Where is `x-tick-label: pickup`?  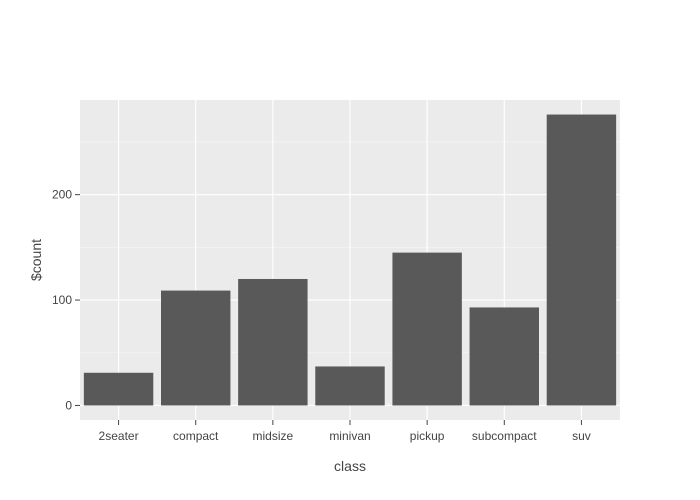
x-tick-label: pickup is located at coordinates (427, 436).